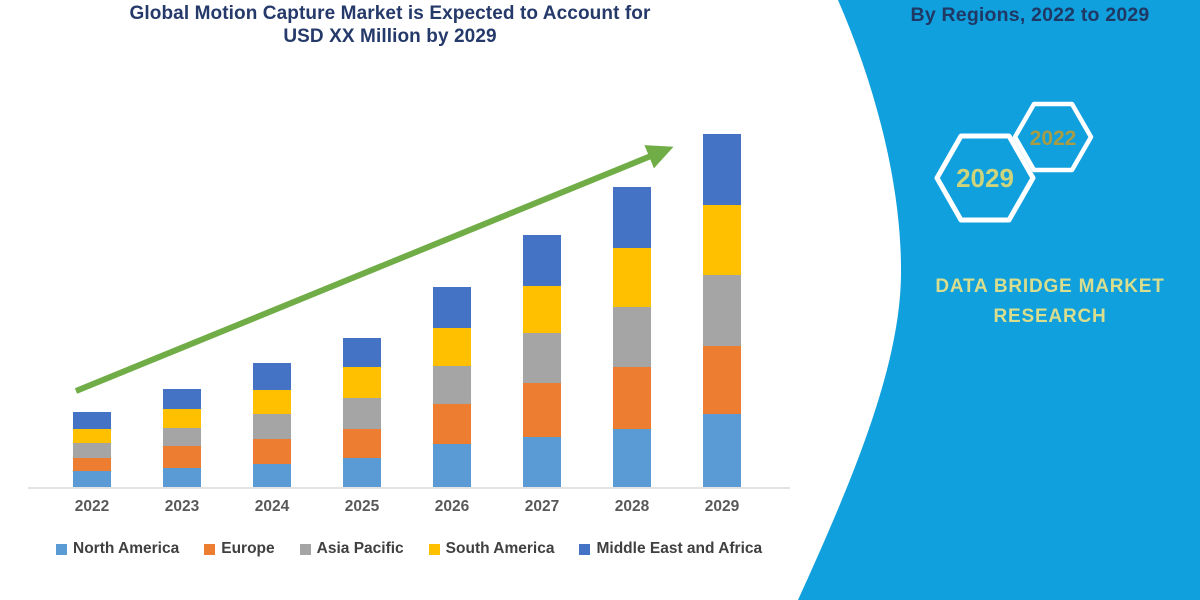  I want to click on bar-segment-2028-asia-pacific, so click(632, 337).